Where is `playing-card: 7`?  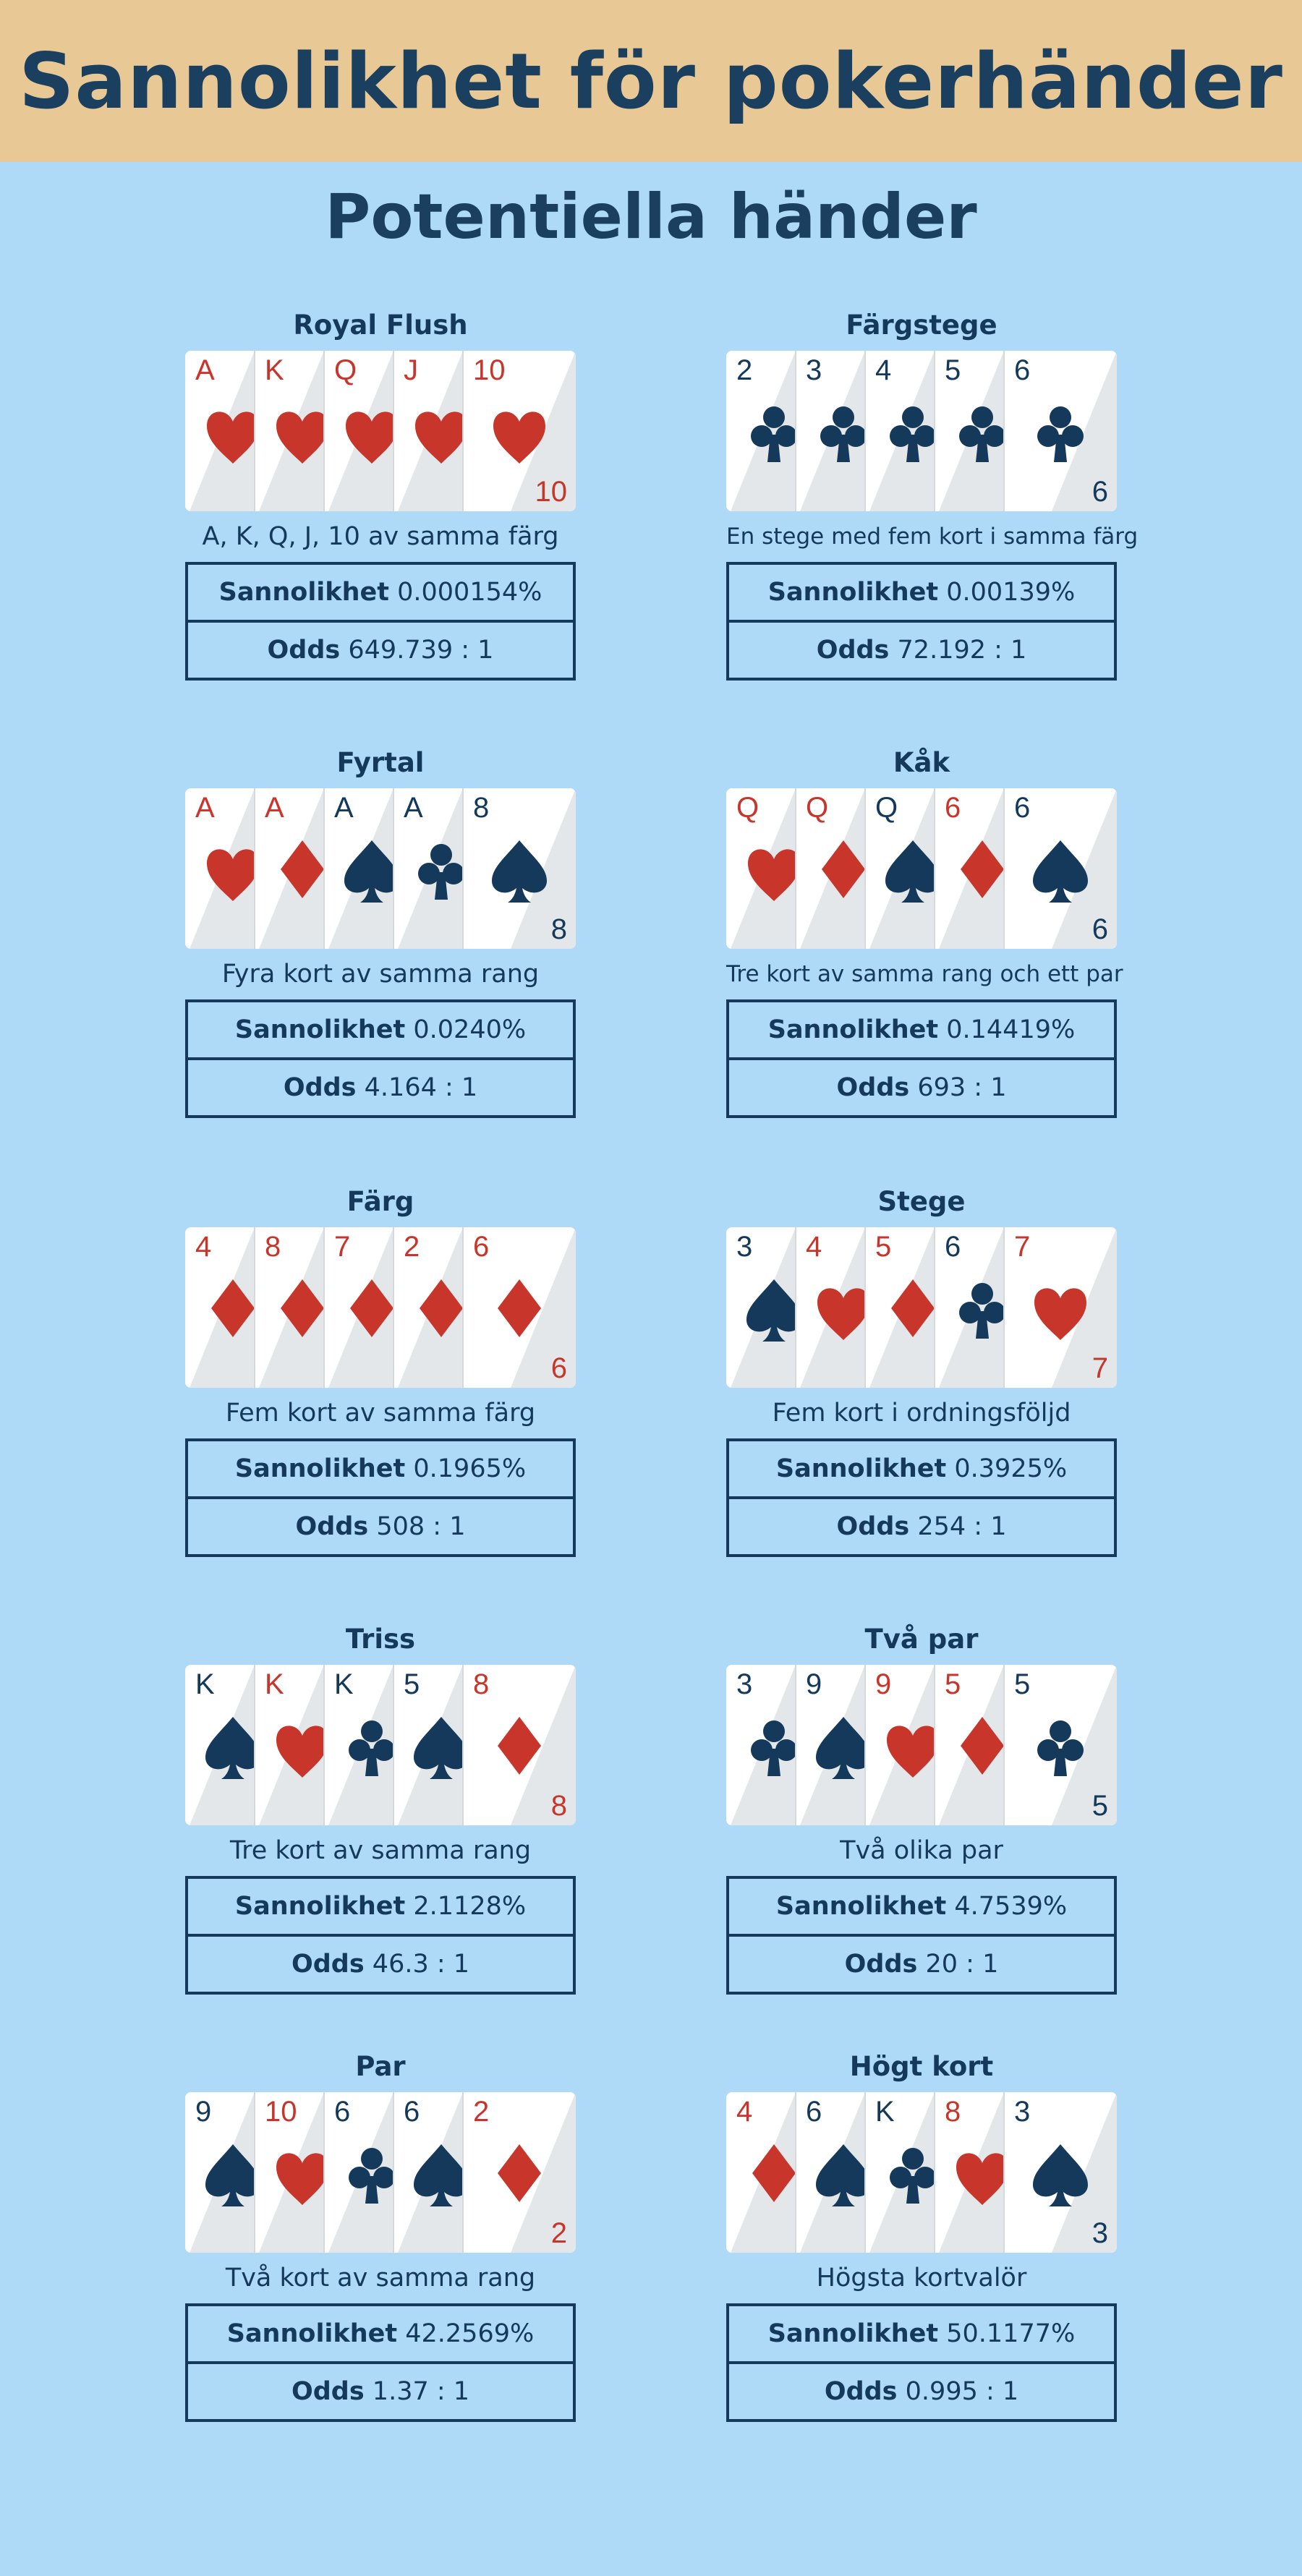
playing-card: 7 is located at coordinates (358, 1307).